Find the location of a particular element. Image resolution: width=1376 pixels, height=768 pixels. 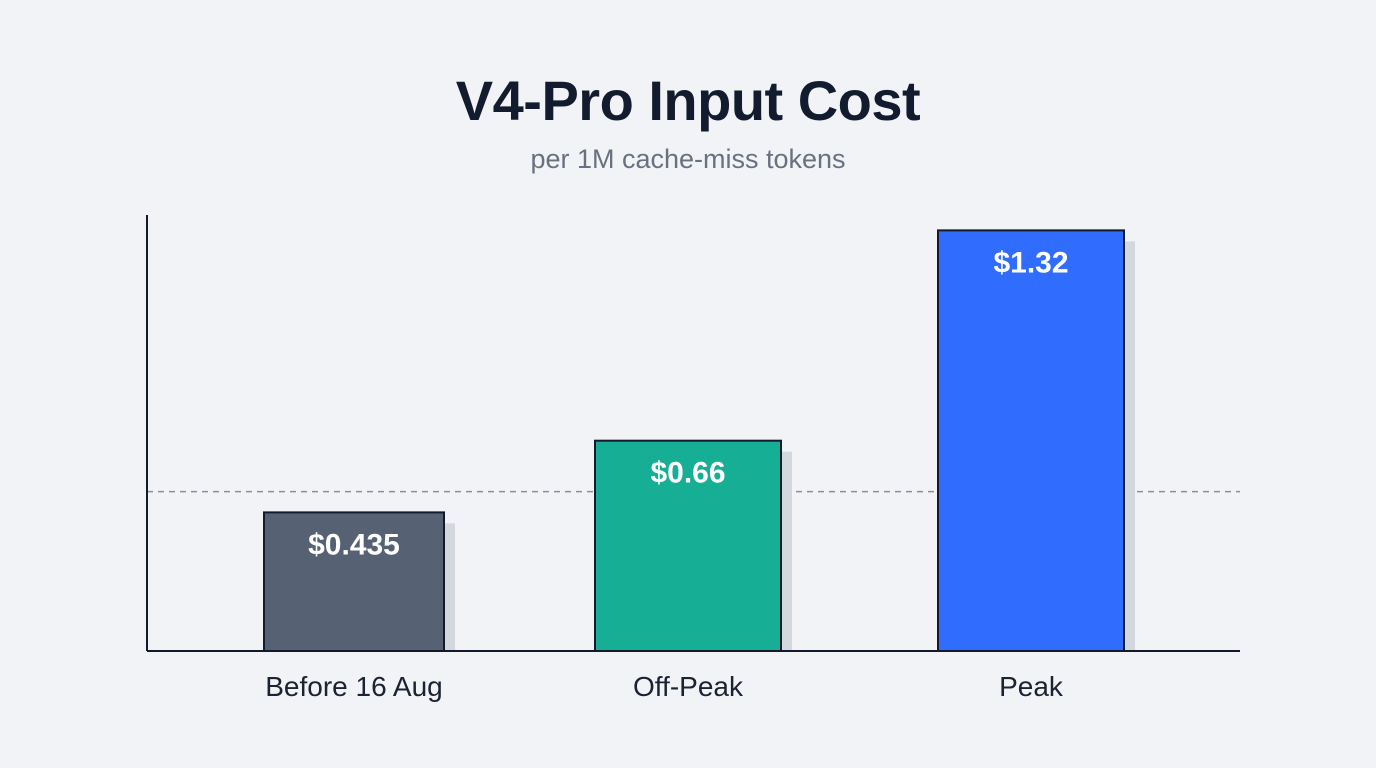

x-tick-label: Peak is located at coordinates (1031, 686).